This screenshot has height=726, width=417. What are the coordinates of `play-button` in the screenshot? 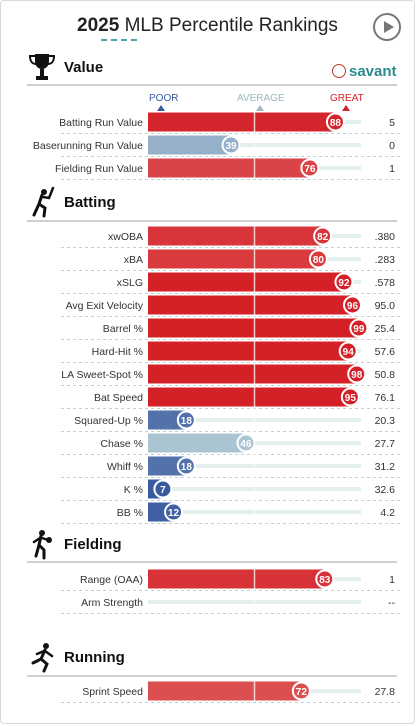 It's located at (387, 27).